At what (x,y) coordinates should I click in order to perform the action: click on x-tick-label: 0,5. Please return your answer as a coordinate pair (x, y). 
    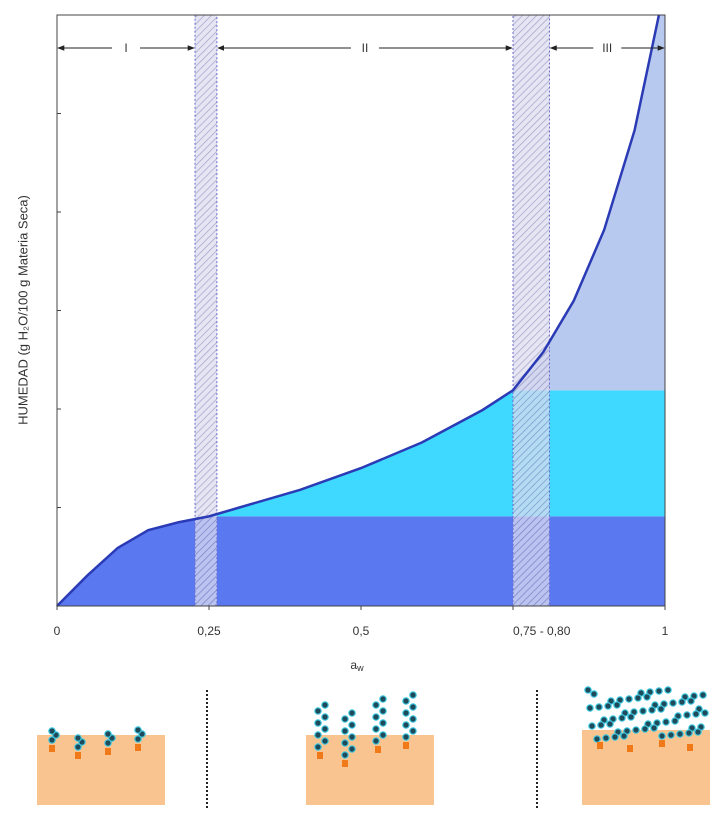
    Looking at the image, I should click on (361, 631).